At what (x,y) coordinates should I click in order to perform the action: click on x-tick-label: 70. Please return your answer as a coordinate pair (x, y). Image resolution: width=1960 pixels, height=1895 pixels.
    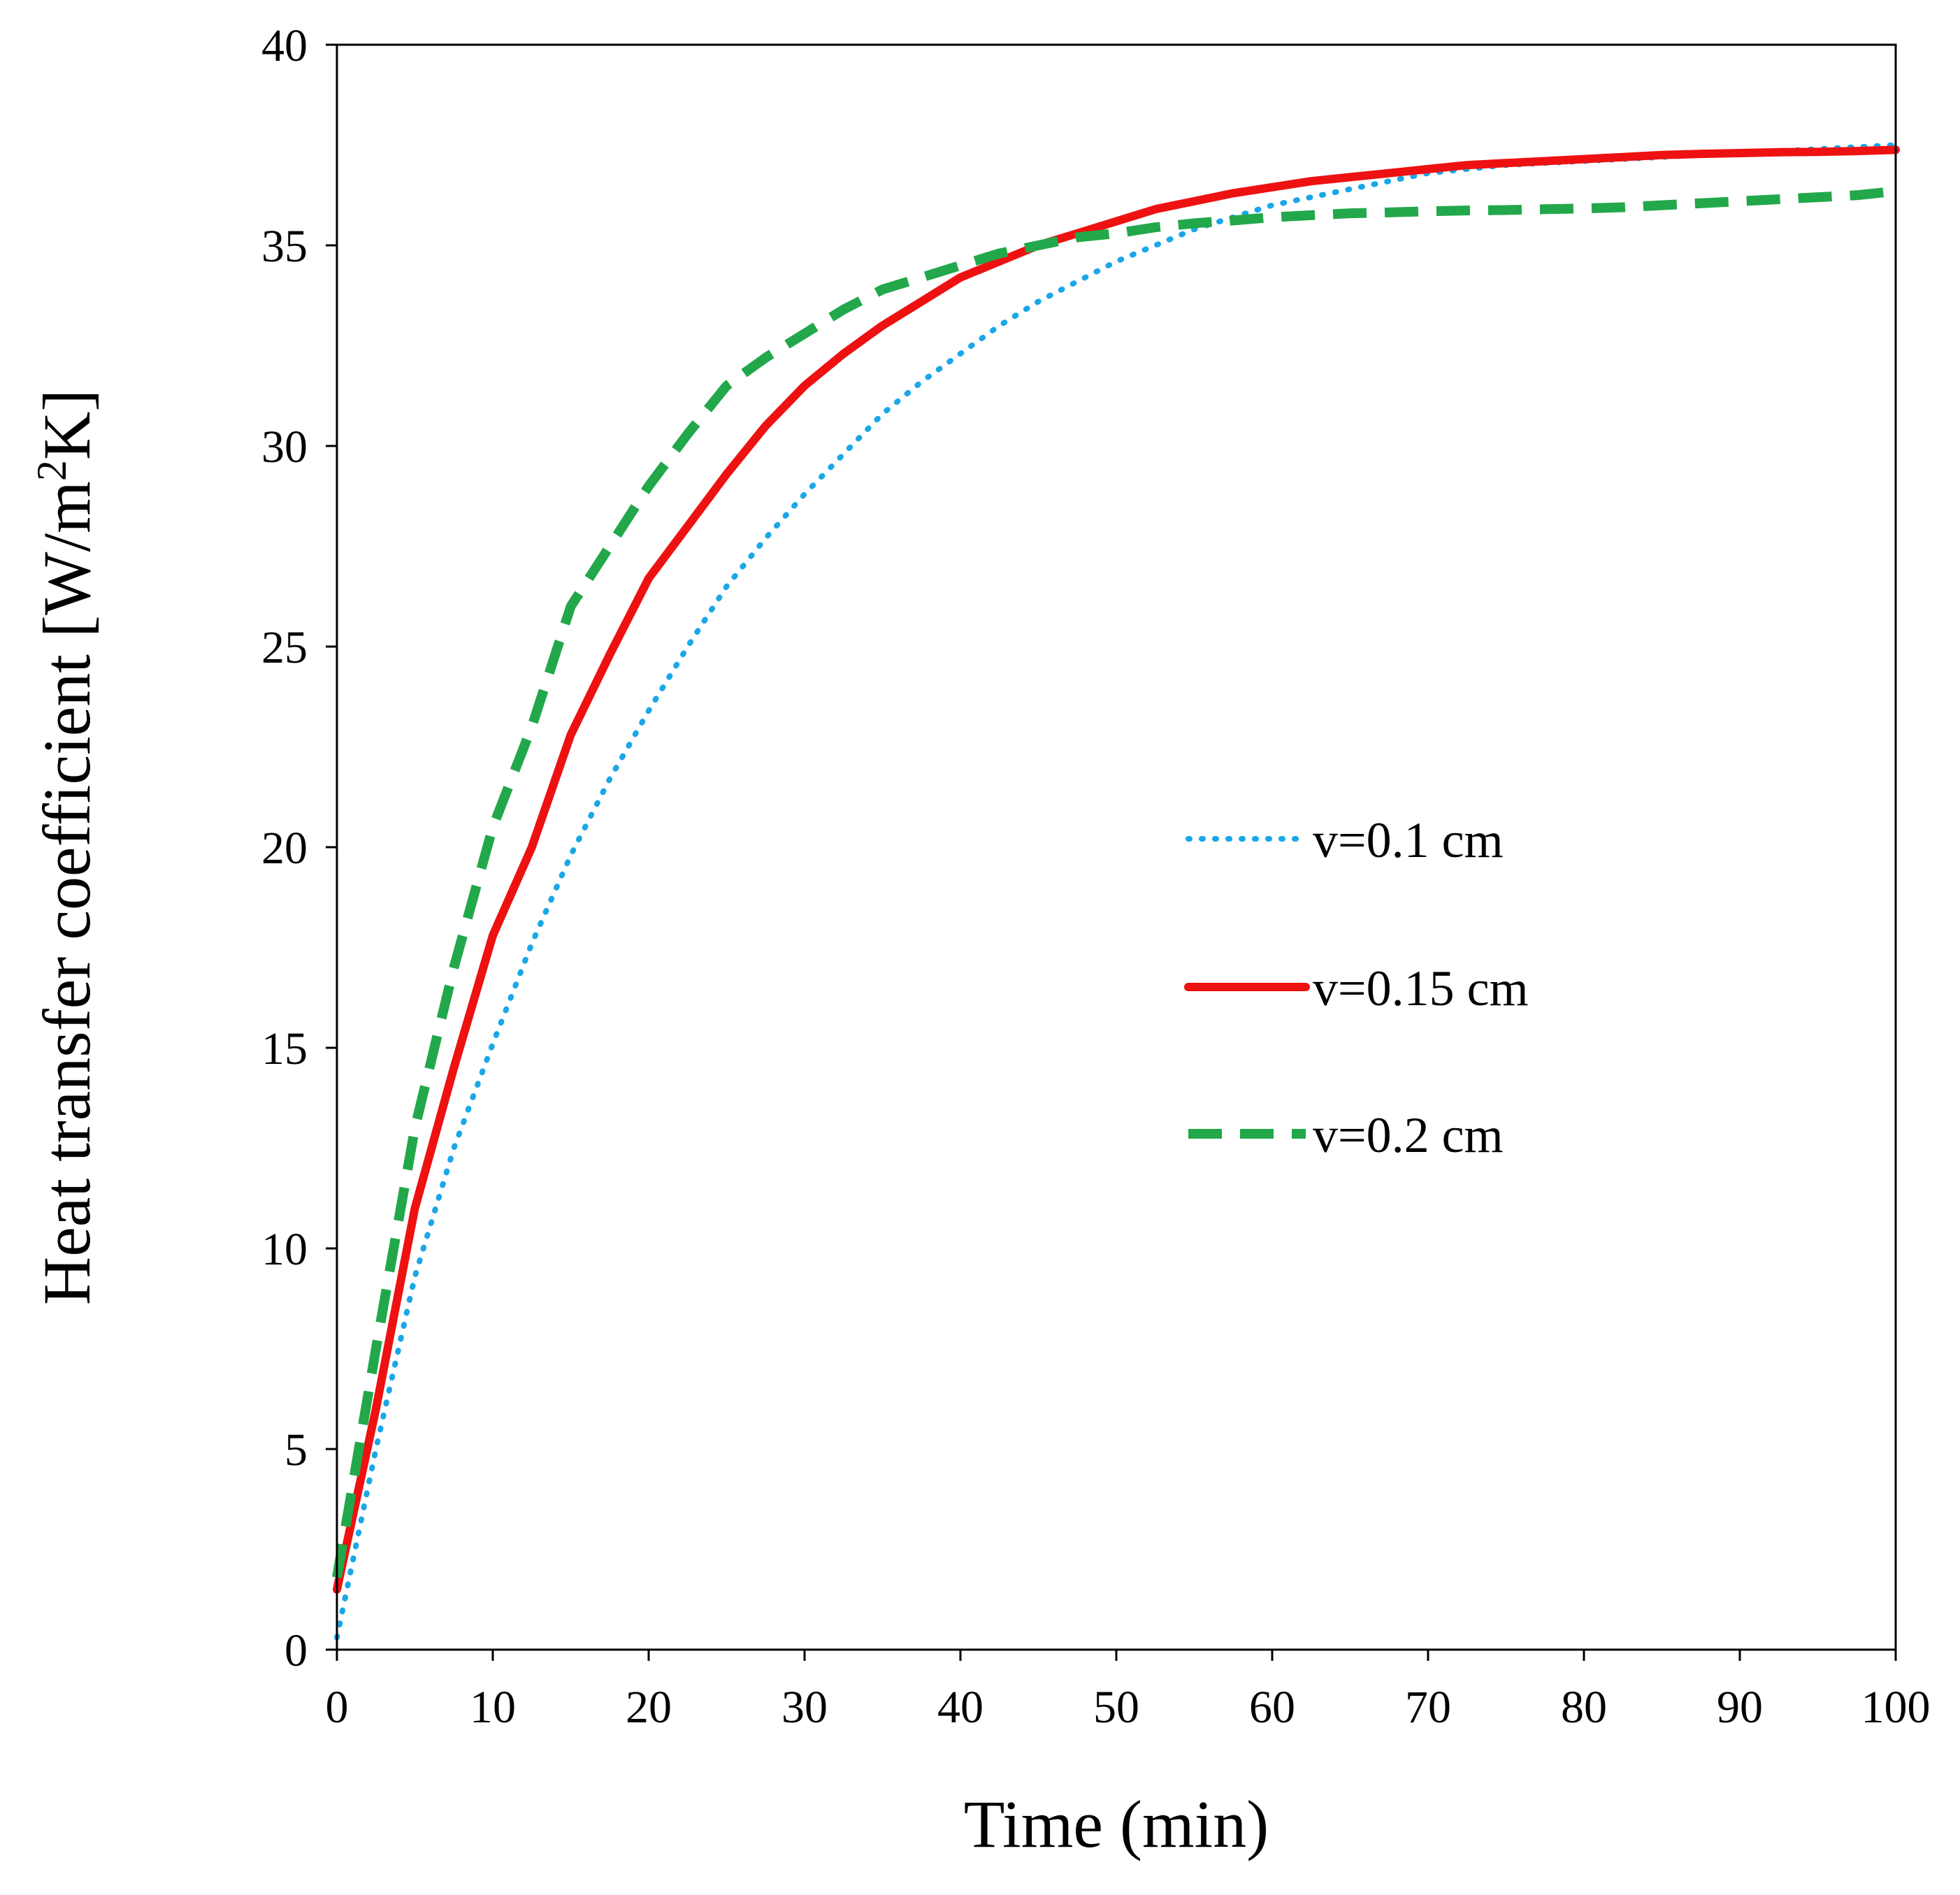
    Looking at the image, I should click on (1428, 1707).